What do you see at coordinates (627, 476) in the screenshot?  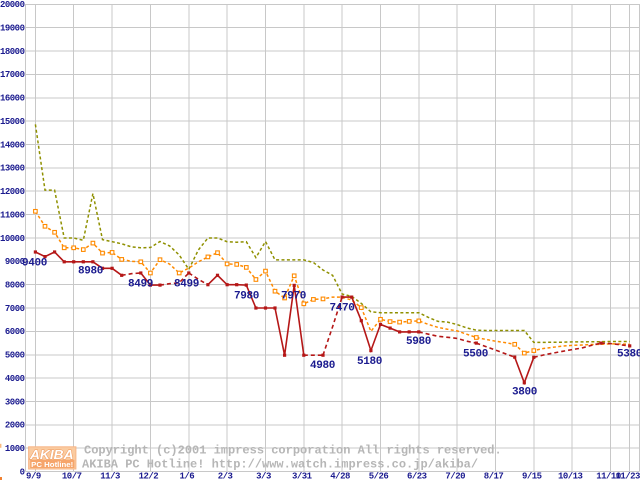 I see `svg-text: 11/23` at bounding box center [627, 476].